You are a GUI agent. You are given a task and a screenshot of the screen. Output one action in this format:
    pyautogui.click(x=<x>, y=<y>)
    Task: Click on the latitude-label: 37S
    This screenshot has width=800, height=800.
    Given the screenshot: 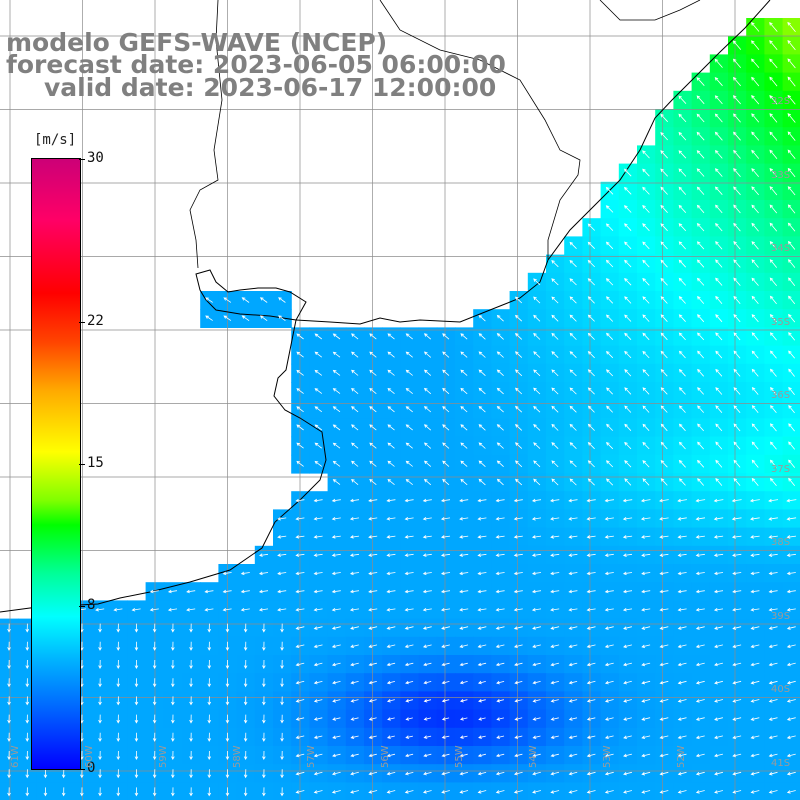 What is the action you would take?
    pyautogui.click(x=781, y=469)
    